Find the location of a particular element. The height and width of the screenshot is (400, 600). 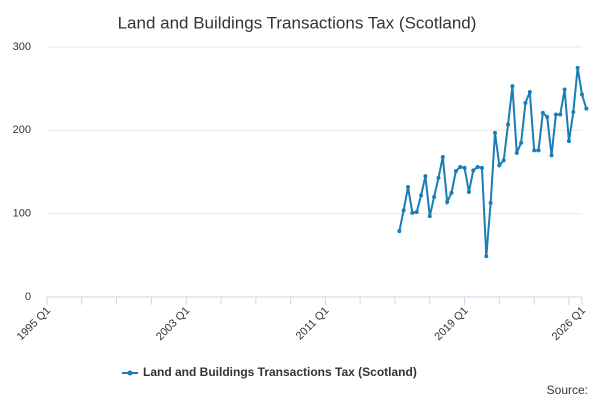

x-tick-label: 1995 Q1 is located at coordinates (34, 324).